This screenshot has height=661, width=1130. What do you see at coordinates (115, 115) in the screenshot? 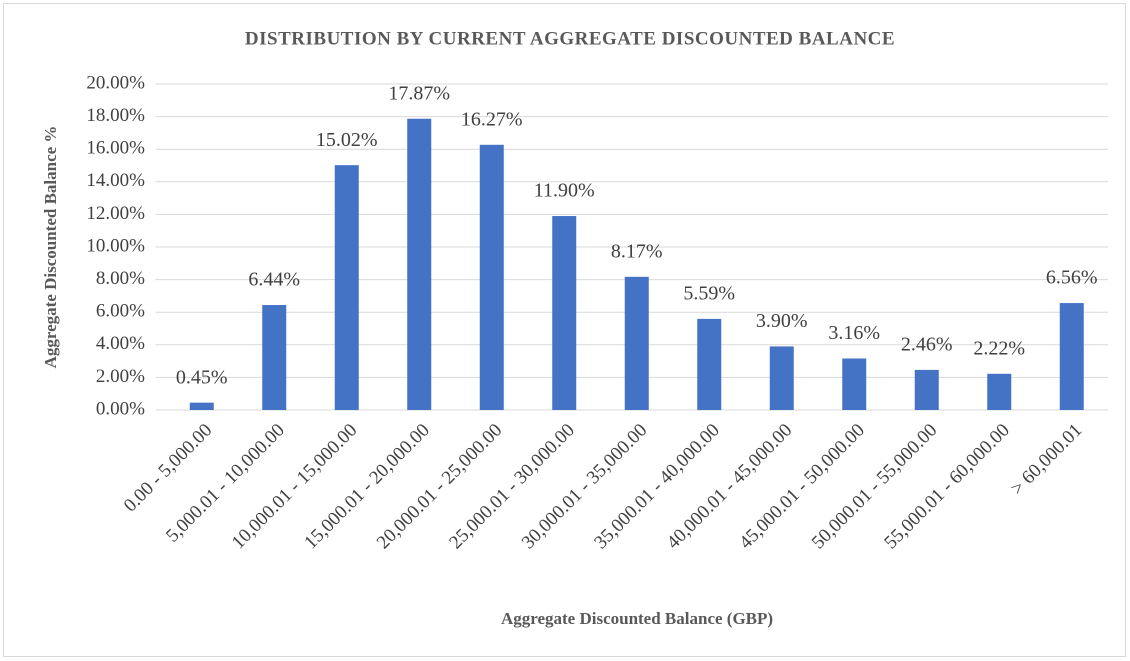
I see `y-tick-label: 18.00%` at bounding box center [115, 115].